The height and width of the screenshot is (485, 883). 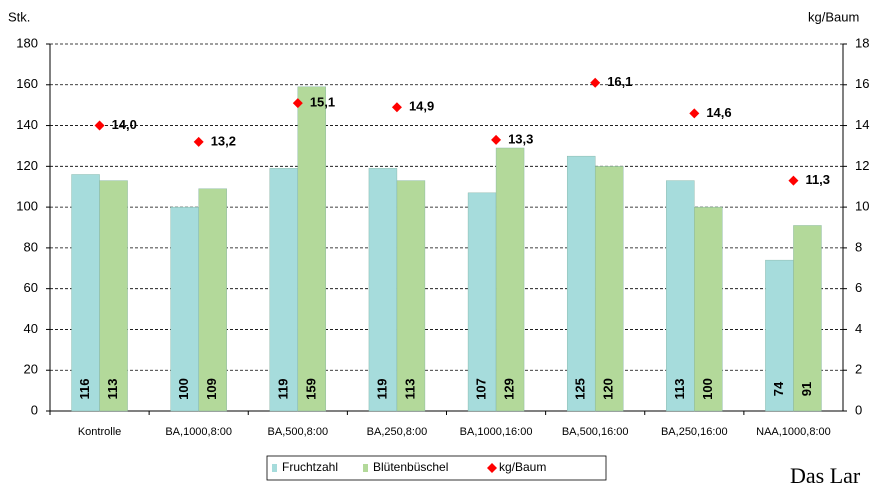 I want to click on bar-value-label: 125, so click(x=580, y=389).